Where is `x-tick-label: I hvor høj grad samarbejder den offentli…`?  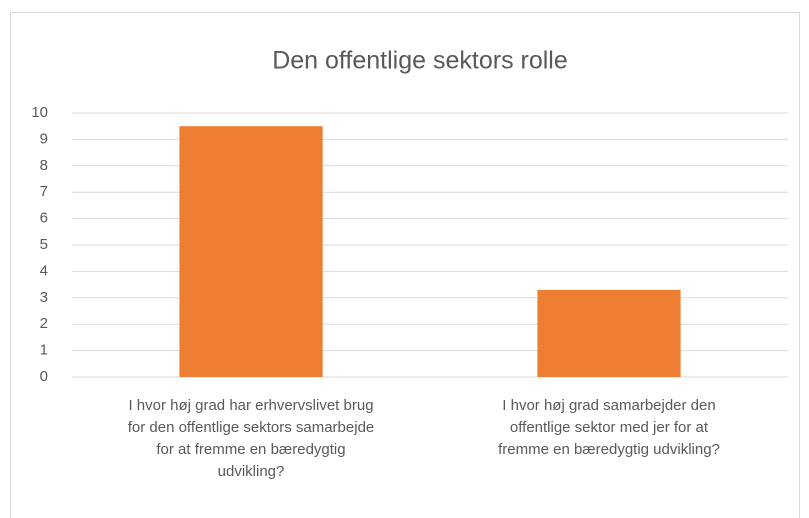
x-tick-label: I hvor høj grad samarbejder den offentli… is located at coordinates (609, 427).